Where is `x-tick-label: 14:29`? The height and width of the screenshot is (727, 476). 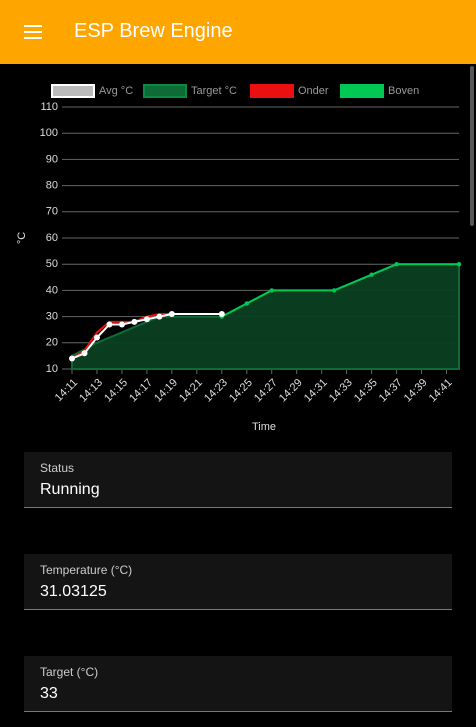 x-tick-label: 14:29 is located at coordinates (291, 391).